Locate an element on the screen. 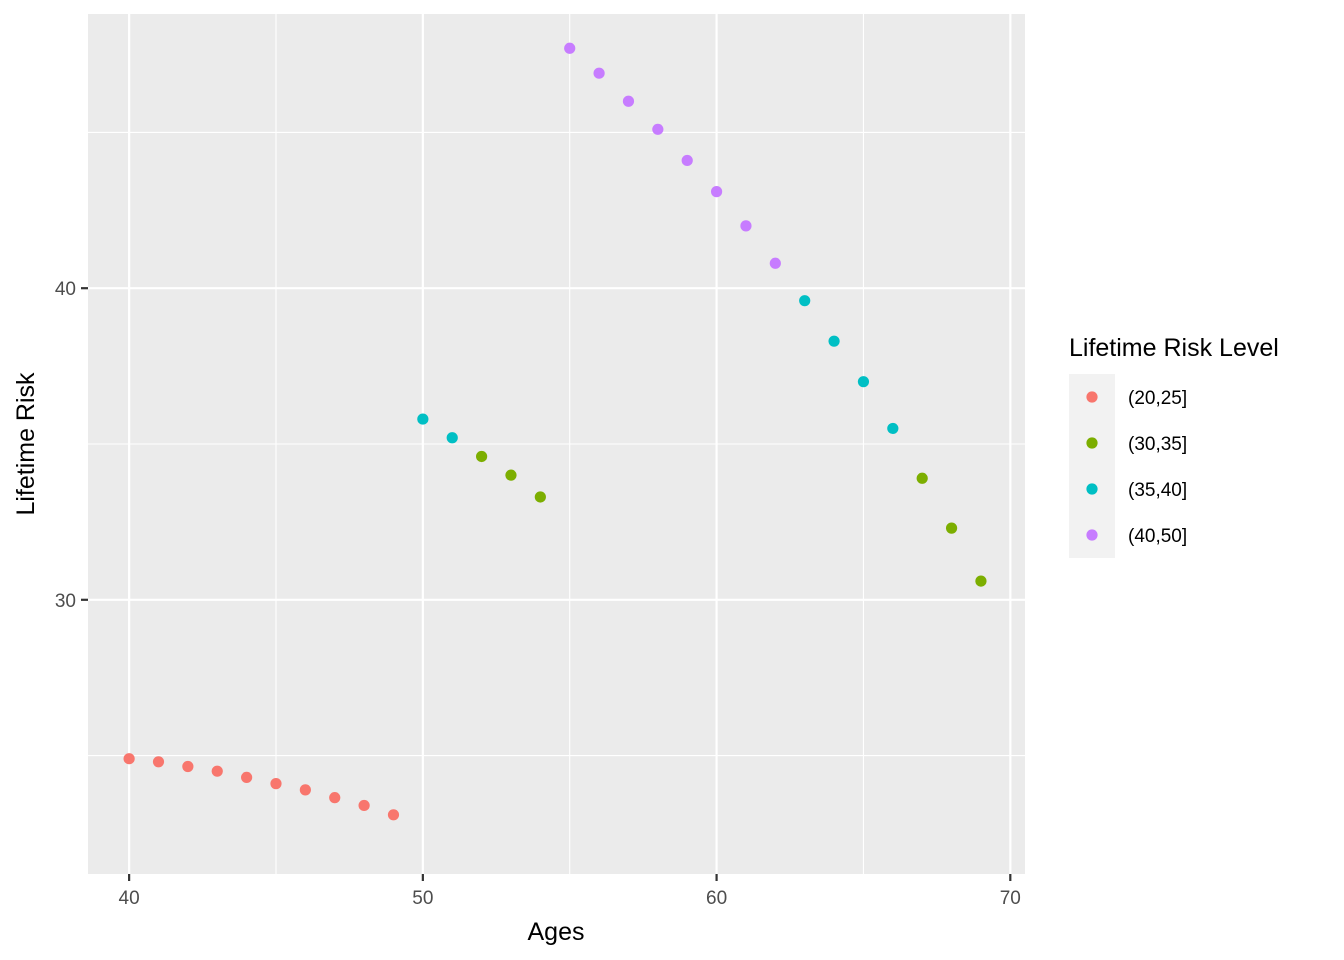 This screenshot has width=1344, height=960. x-axis-title: Ages is located at coordinates (556, 932).